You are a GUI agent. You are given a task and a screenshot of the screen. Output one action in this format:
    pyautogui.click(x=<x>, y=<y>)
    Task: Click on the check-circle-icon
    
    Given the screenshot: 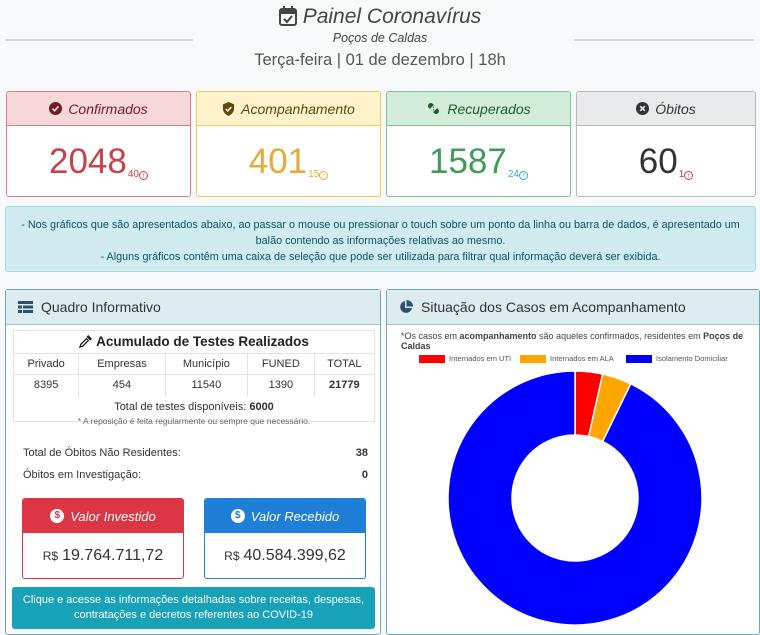 What is the action you would take?
    pyautogui.click(x=56, y=108)
    